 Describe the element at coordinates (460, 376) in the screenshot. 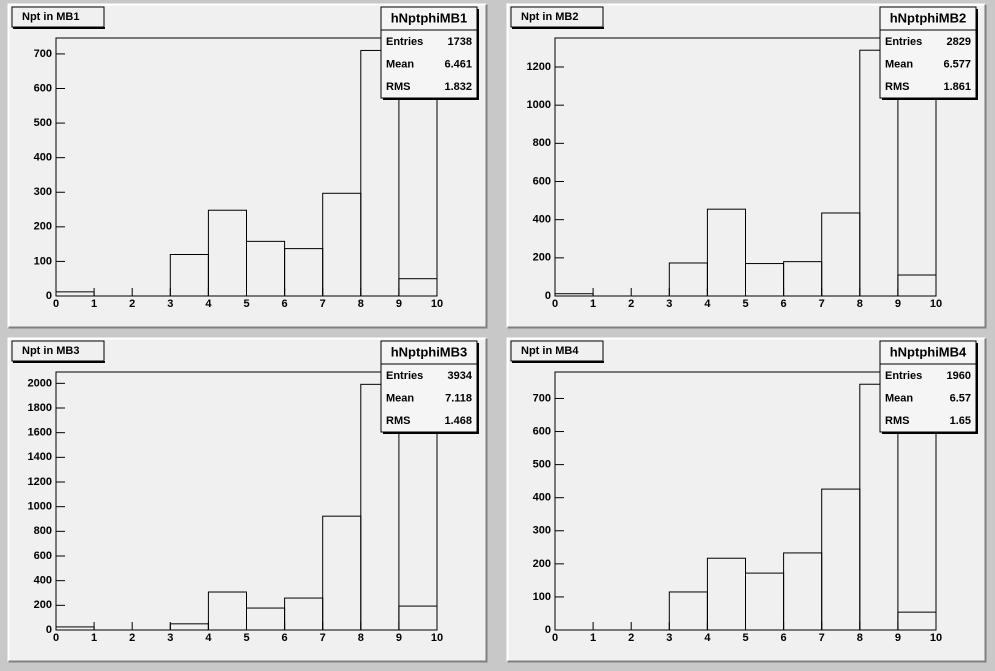

I see `stats-value: 3934` at that location.